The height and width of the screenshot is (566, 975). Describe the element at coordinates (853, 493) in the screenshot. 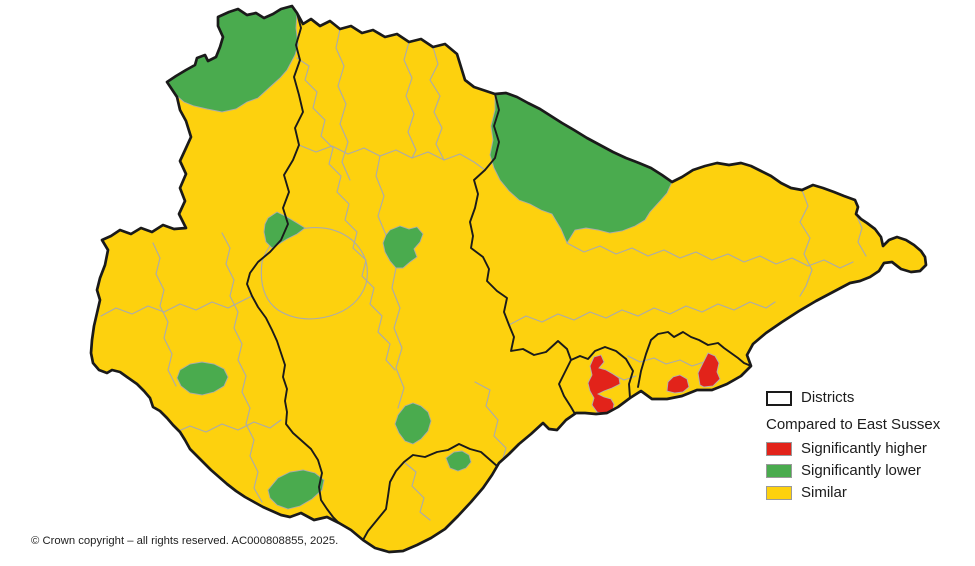

I see `legend-row-similar: Similar` at that location.